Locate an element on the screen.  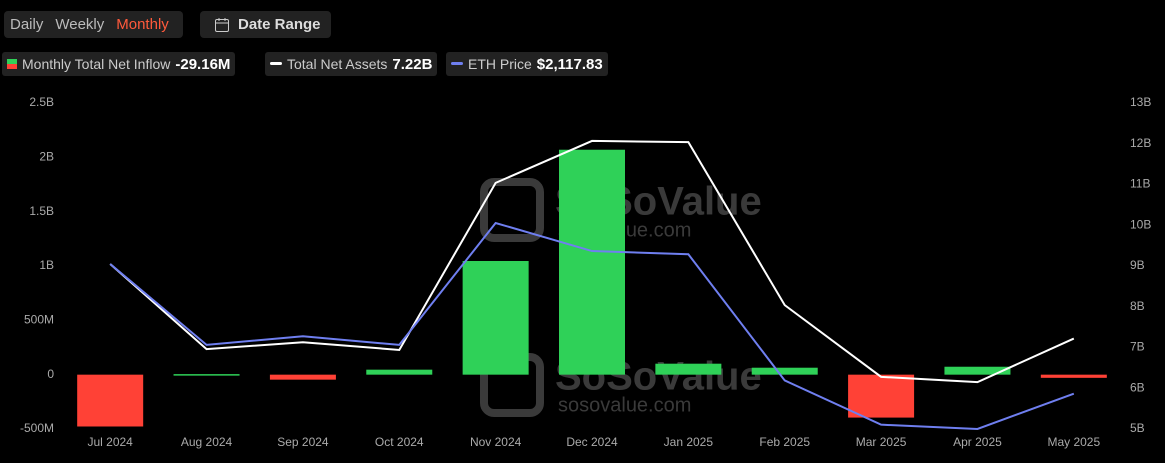
y-tick-label: 2.5B is located at coordinates (41, 102).